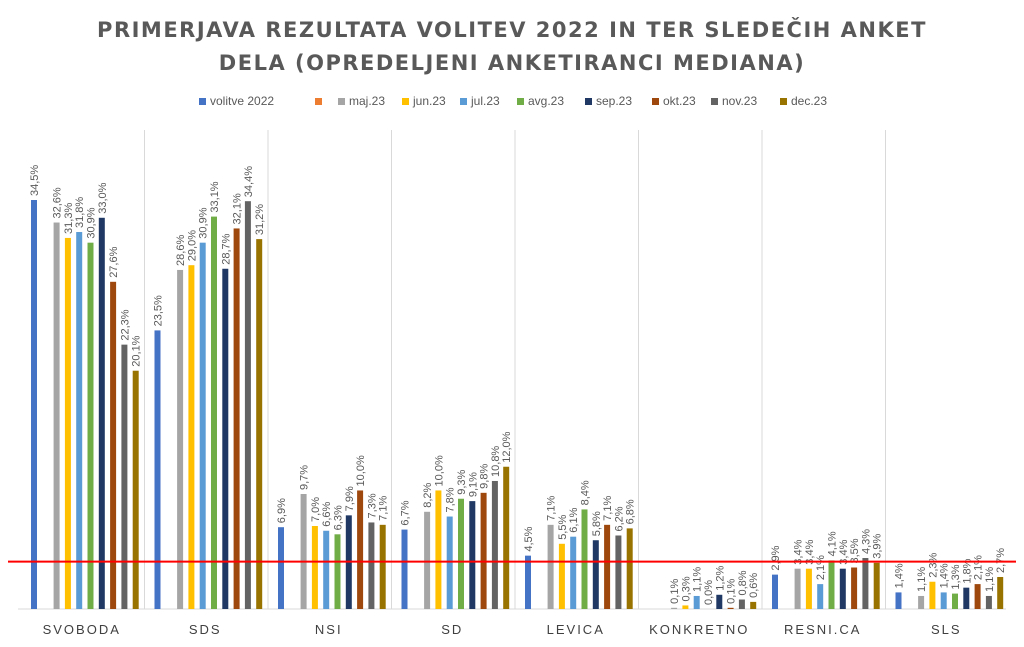  I want to click on legend-item: jun.23, so click(424, 101).